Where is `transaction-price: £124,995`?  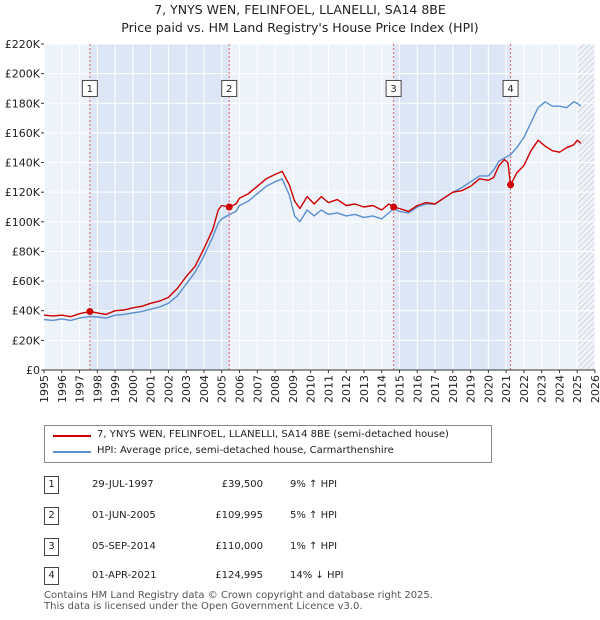
transaction-price: £124,995 is located at coordinates (239, 575).